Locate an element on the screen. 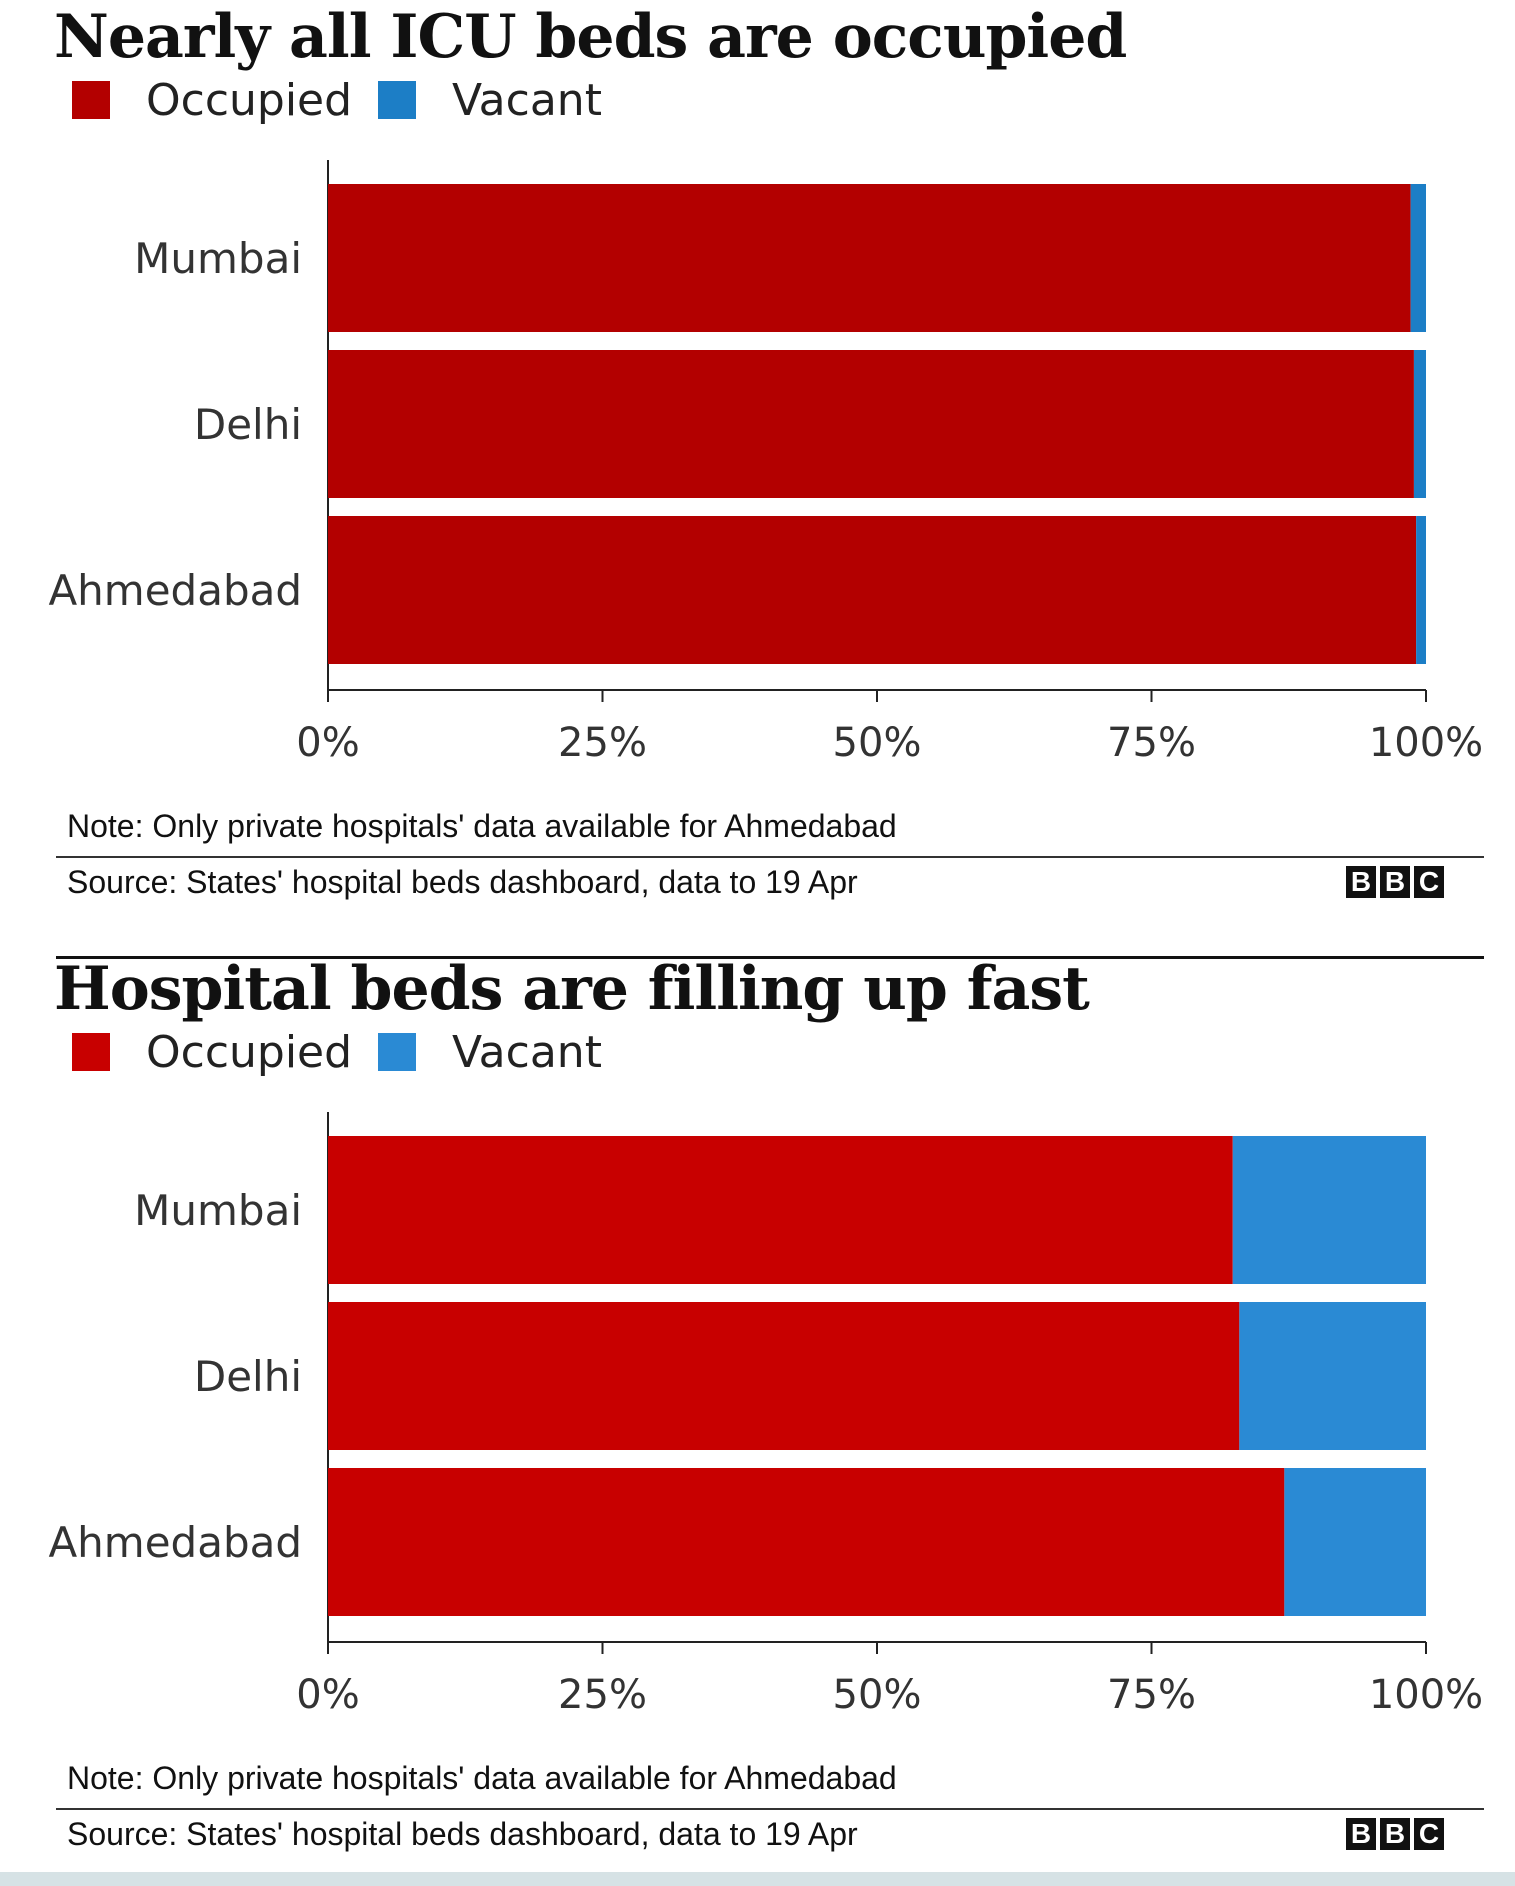 The image size is (1515, 1886). panel-divider is located at coordinates (770, 957).